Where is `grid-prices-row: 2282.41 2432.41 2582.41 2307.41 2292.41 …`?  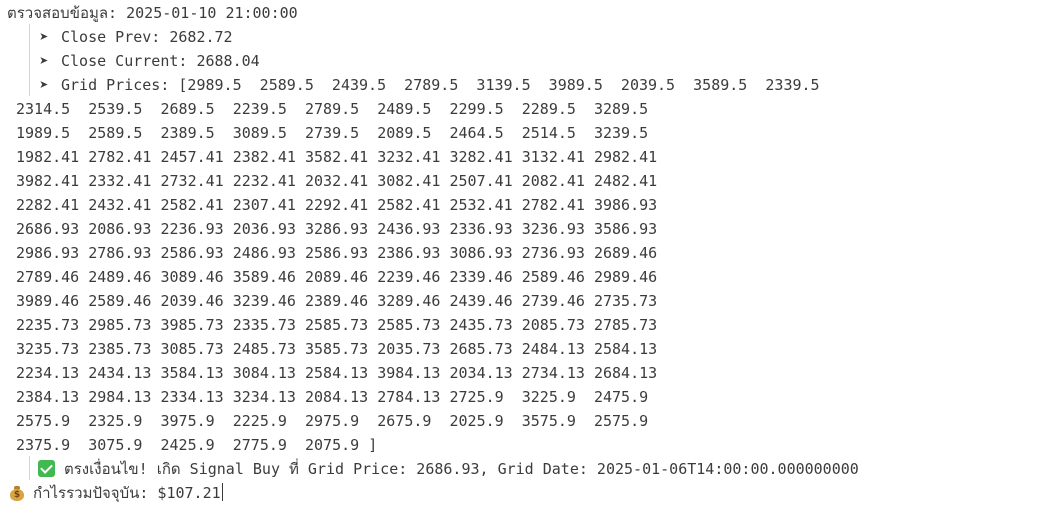 grid-prices-row: 2282.41 2432.41 2582.41 2307.41 2292.41 … is located at coordinates (337, 205).